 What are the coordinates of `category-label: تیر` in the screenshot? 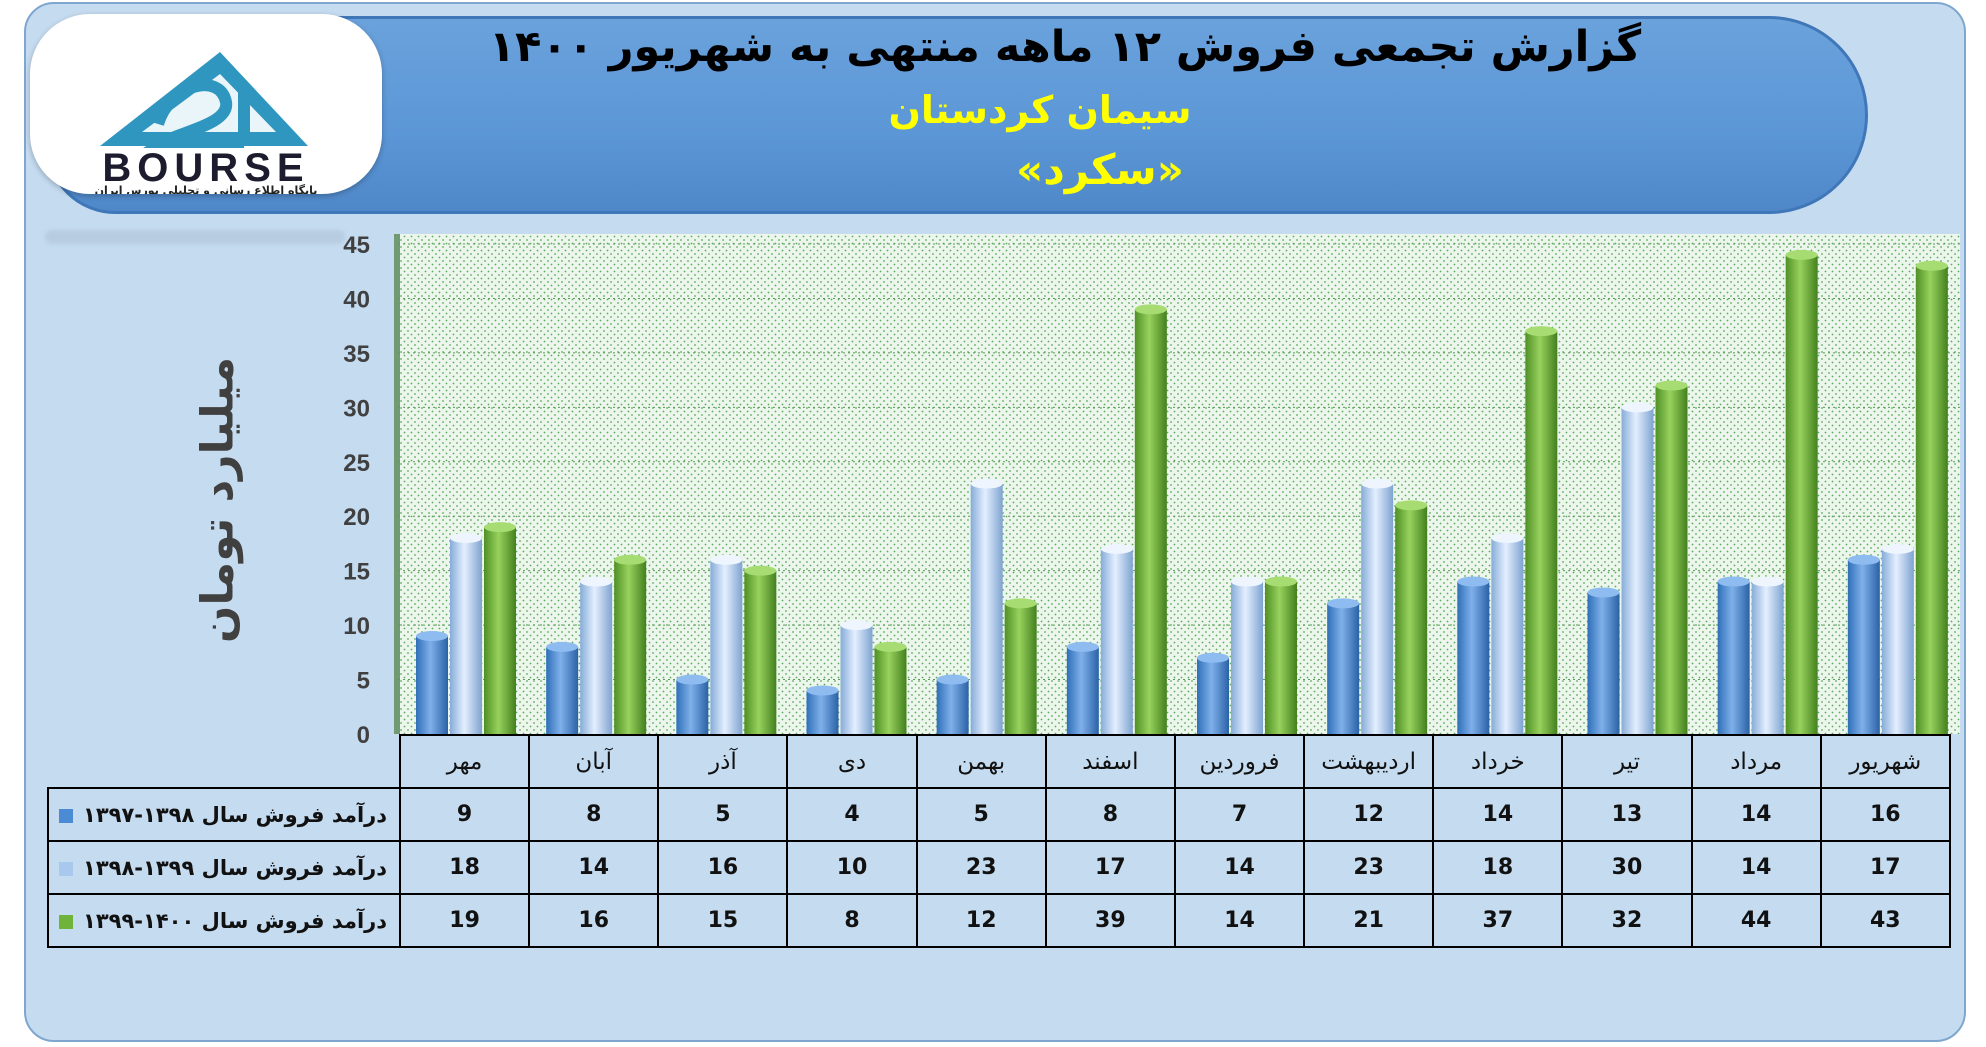 It's located at (1627, 761).